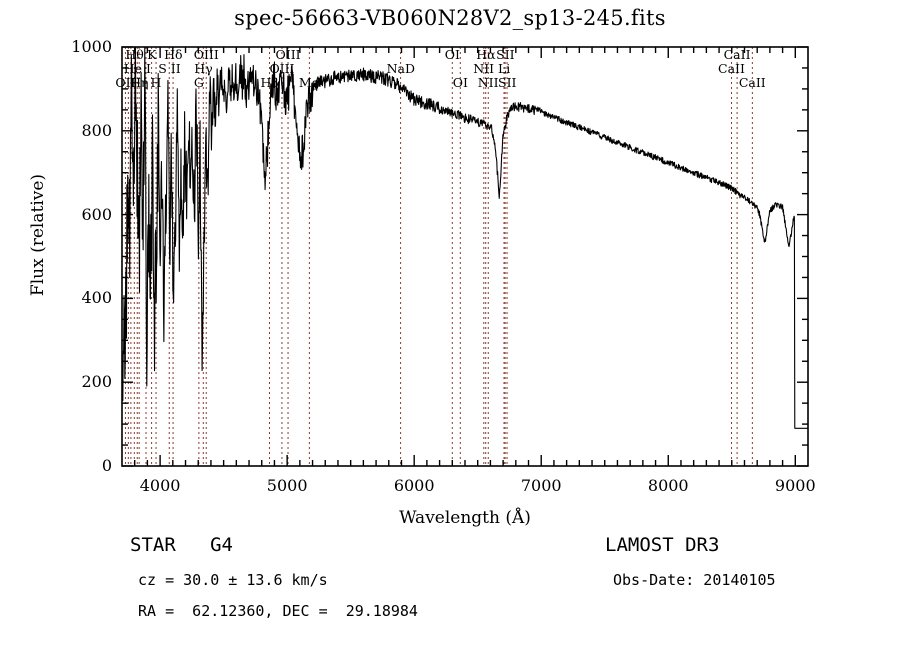 The height and width of the screenshot is (649, 900). Describe the element at coordinates (541, 485) in the screenshot. I see `x-tick-label: 7000` at that location.